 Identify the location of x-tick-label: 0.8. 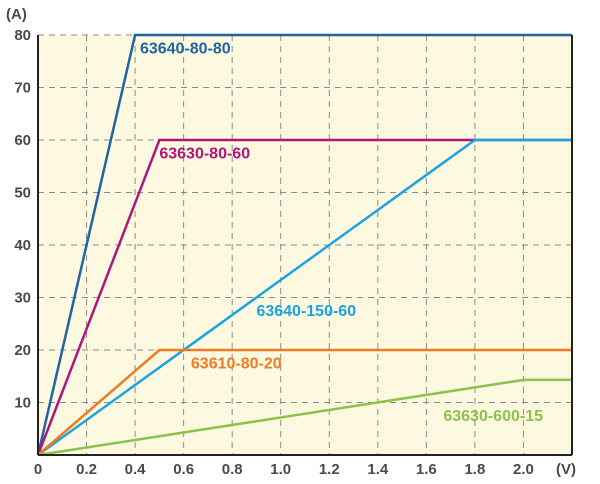
(232, 469).